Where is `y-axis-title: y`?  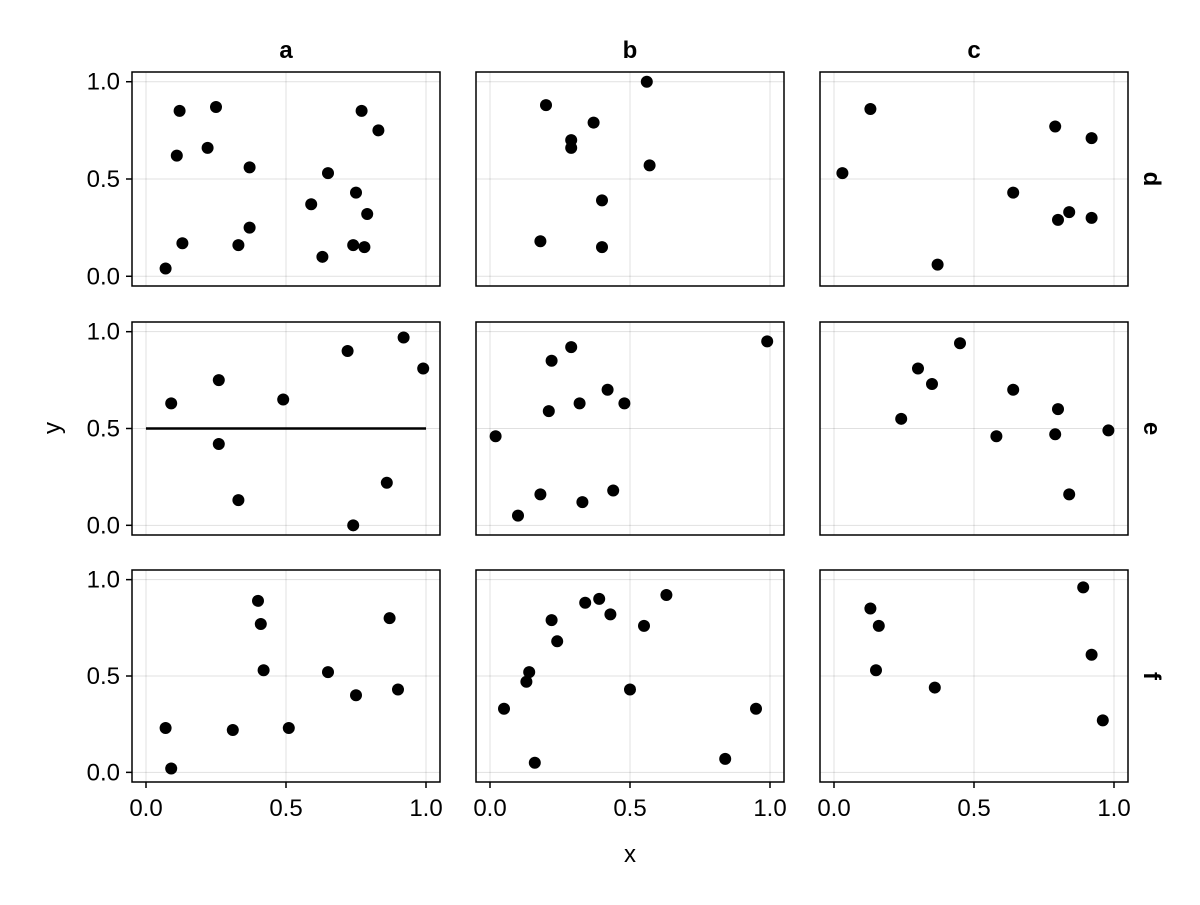
y-axis-title: y is located at coordinates (52, 428).